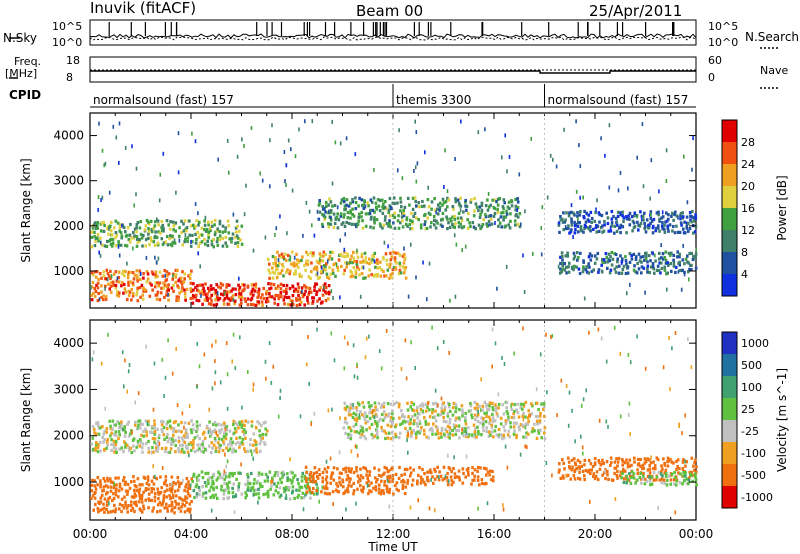 Image resolution: width=800 pixels, height=554 pixels. What do you see at coordinates (748, 409) in the screenshot?
I see `colorbar-tick-label: 25` at bounding box center [748, 409].